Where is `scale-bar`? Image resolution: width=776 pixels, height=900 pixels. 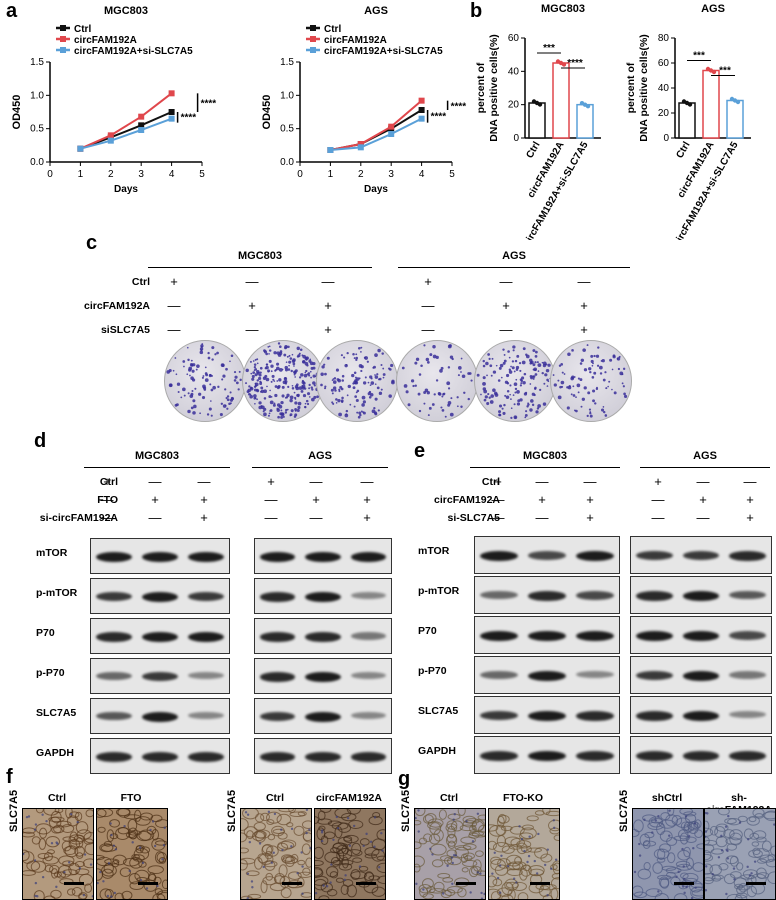
scale-bar is located at coordinates (366, 883).